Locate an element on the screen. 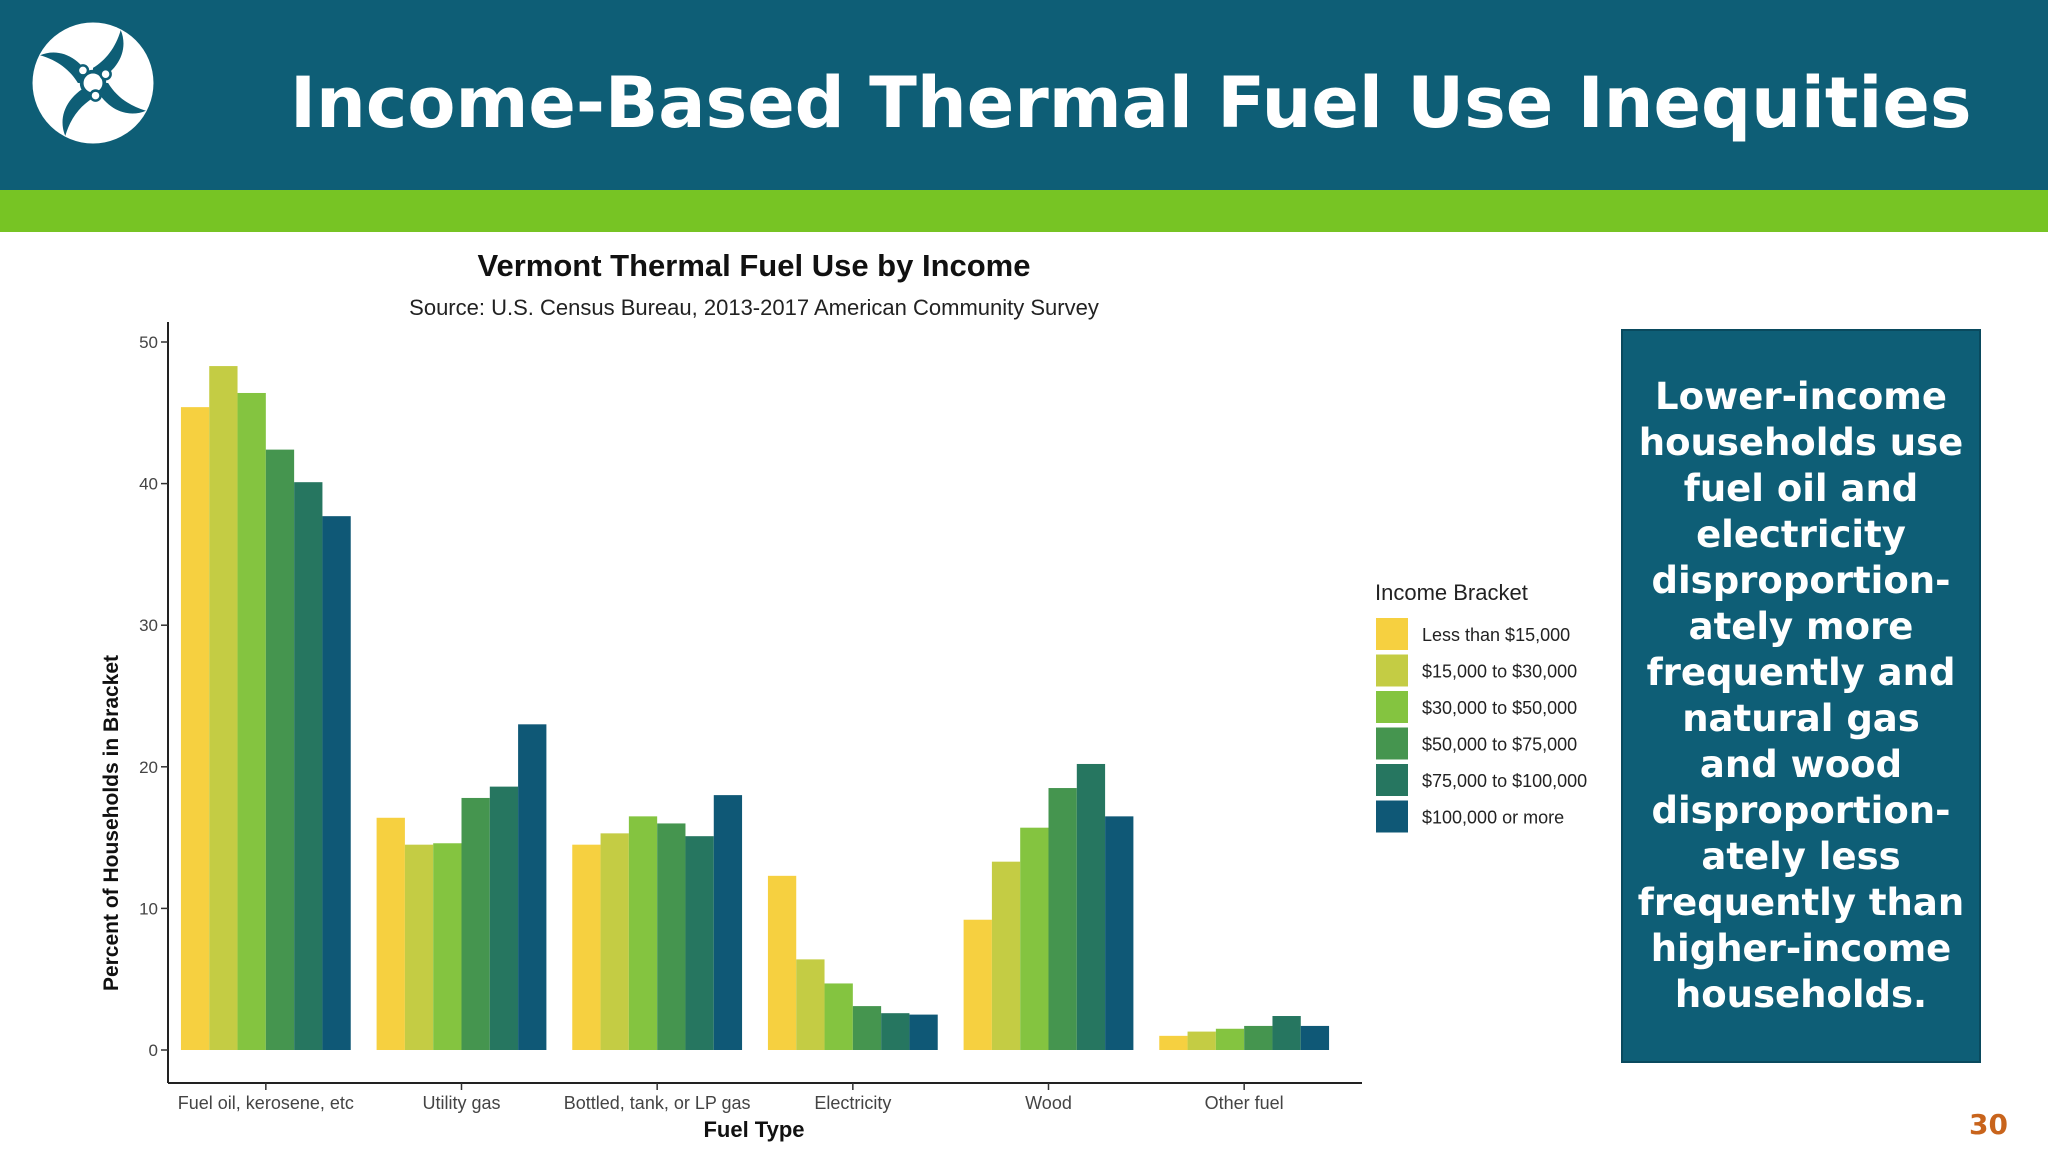 The width and height of the screenshot is (2048, 1154). legend-title: Income Bracket is located at coordinates (1451, 592).